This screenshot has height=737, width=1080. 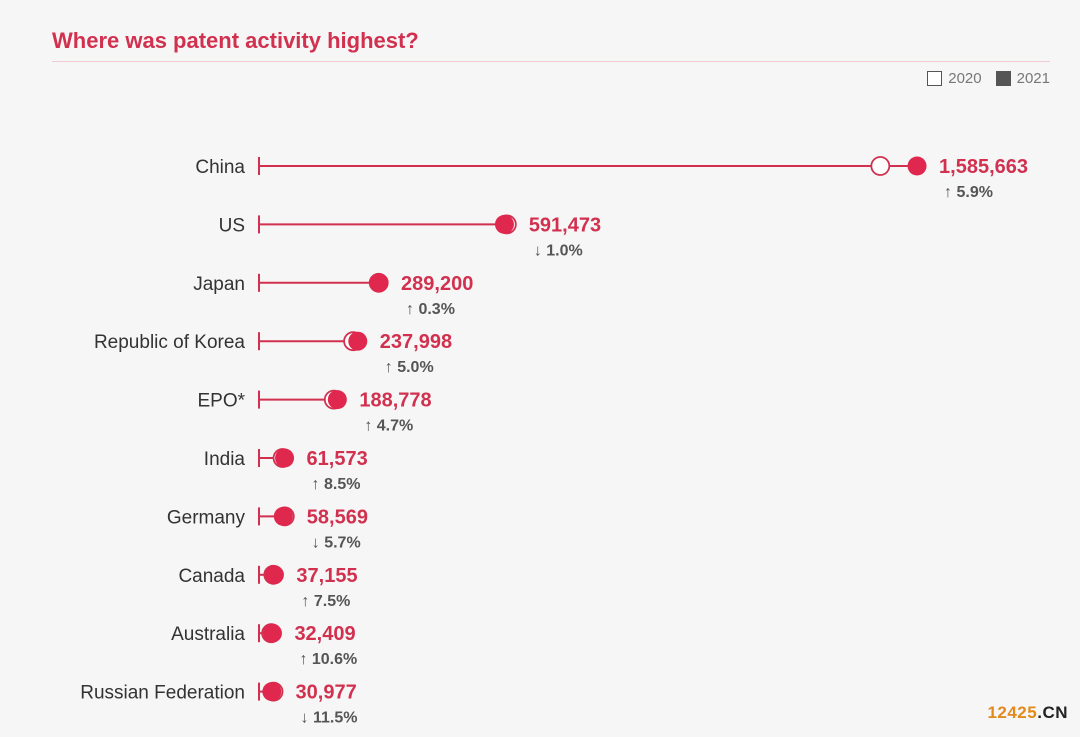 I want to click on category-label-germany: Germany, so click(x=206, y=517).